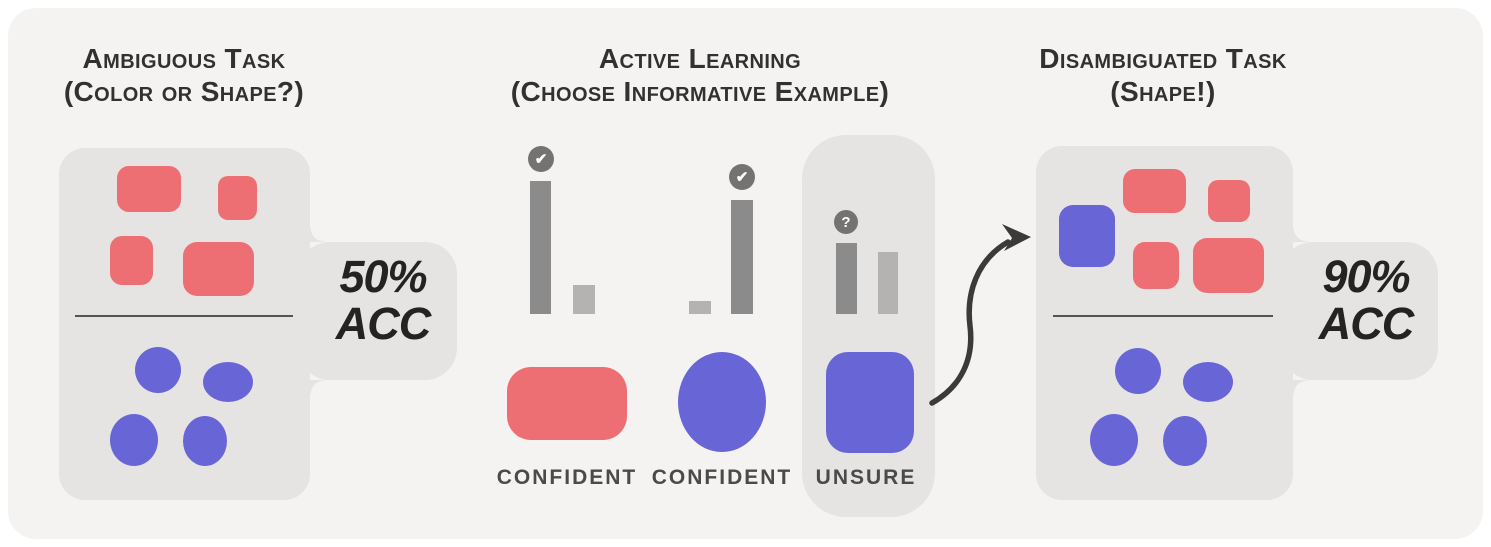  I want to click on left-accuracy-text: 50% ACC, so click(383, 300).